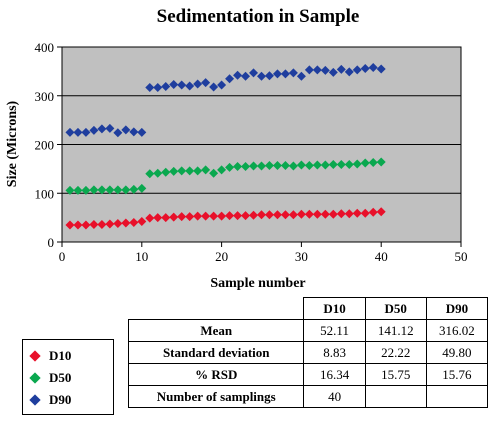 The image size is (500, 421). What do you see at coordinates (334, 396) in the screenshot?
I see `table-cell: 40` at bounding box center [334, 396].